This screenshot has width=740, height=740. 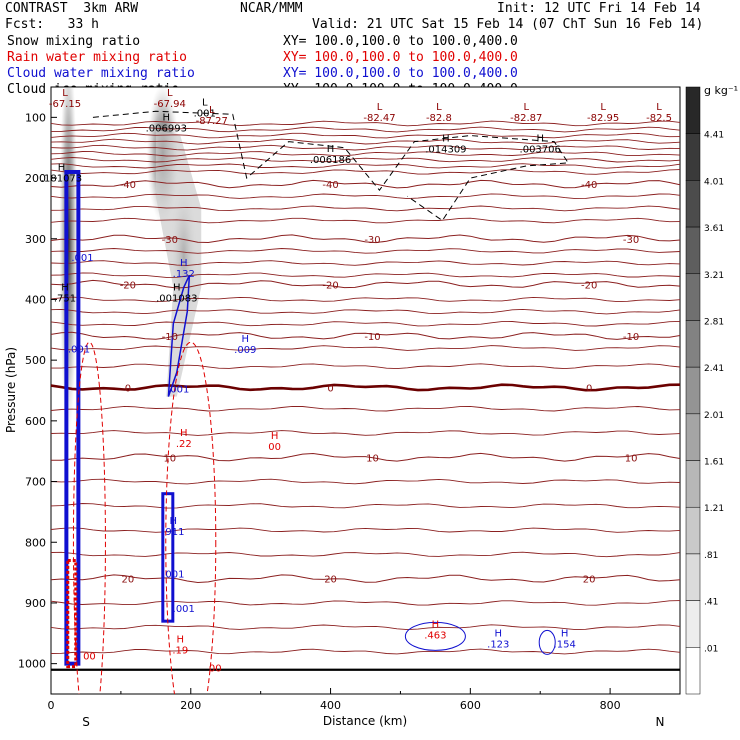 What do you see at coordinates (89, 517) in the screenshot?
I see `rain-region-south` at bounding box center [89, 517].